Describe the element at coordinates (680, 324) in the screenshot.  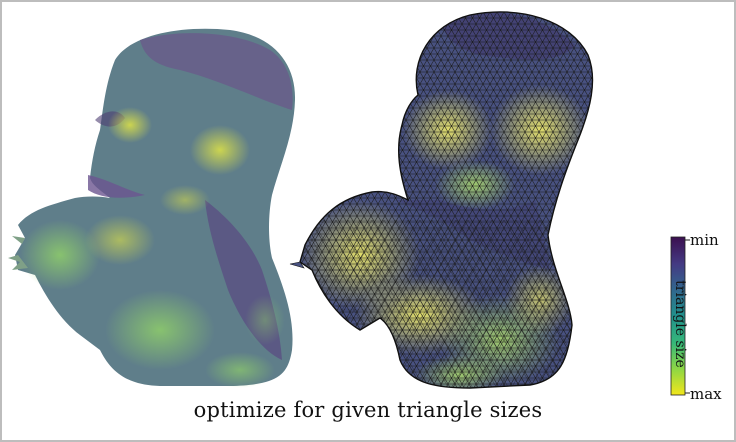
I see `colorbar-title: triangle size` at that location.